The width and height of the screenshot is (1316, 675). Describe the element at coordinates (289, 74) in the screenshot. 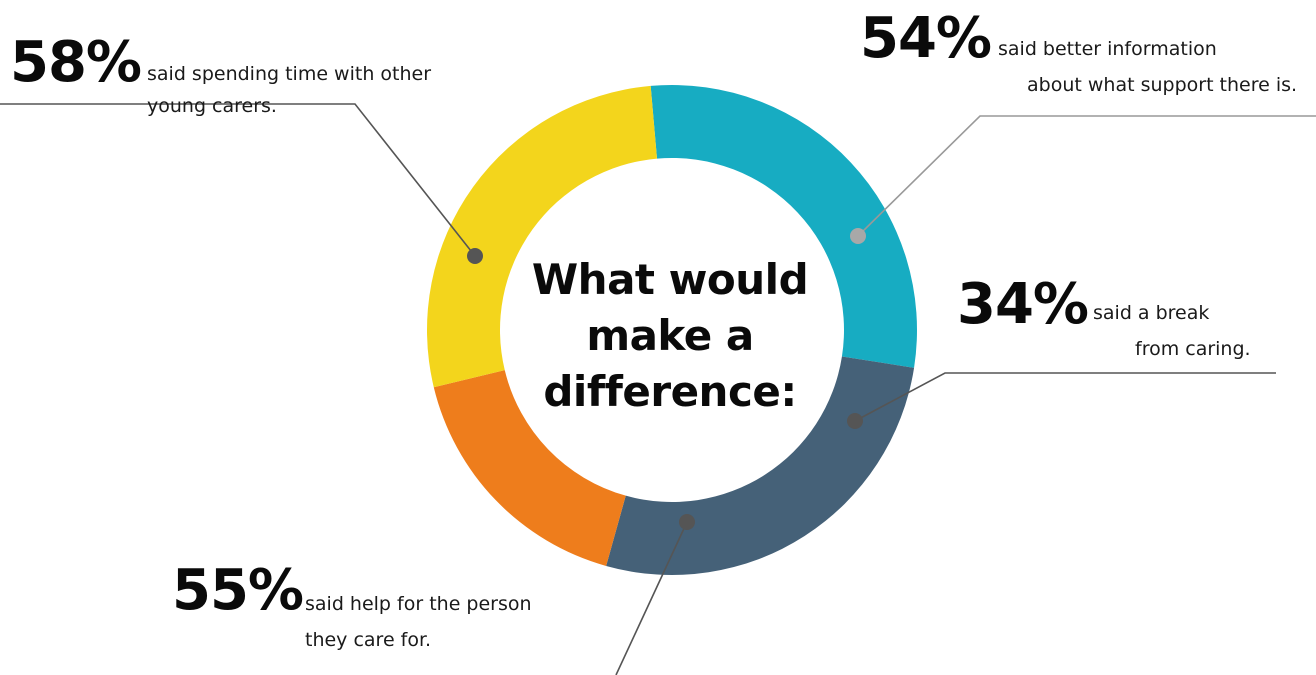

I see `annotation-58-line-1: said spending time with other` at that location.